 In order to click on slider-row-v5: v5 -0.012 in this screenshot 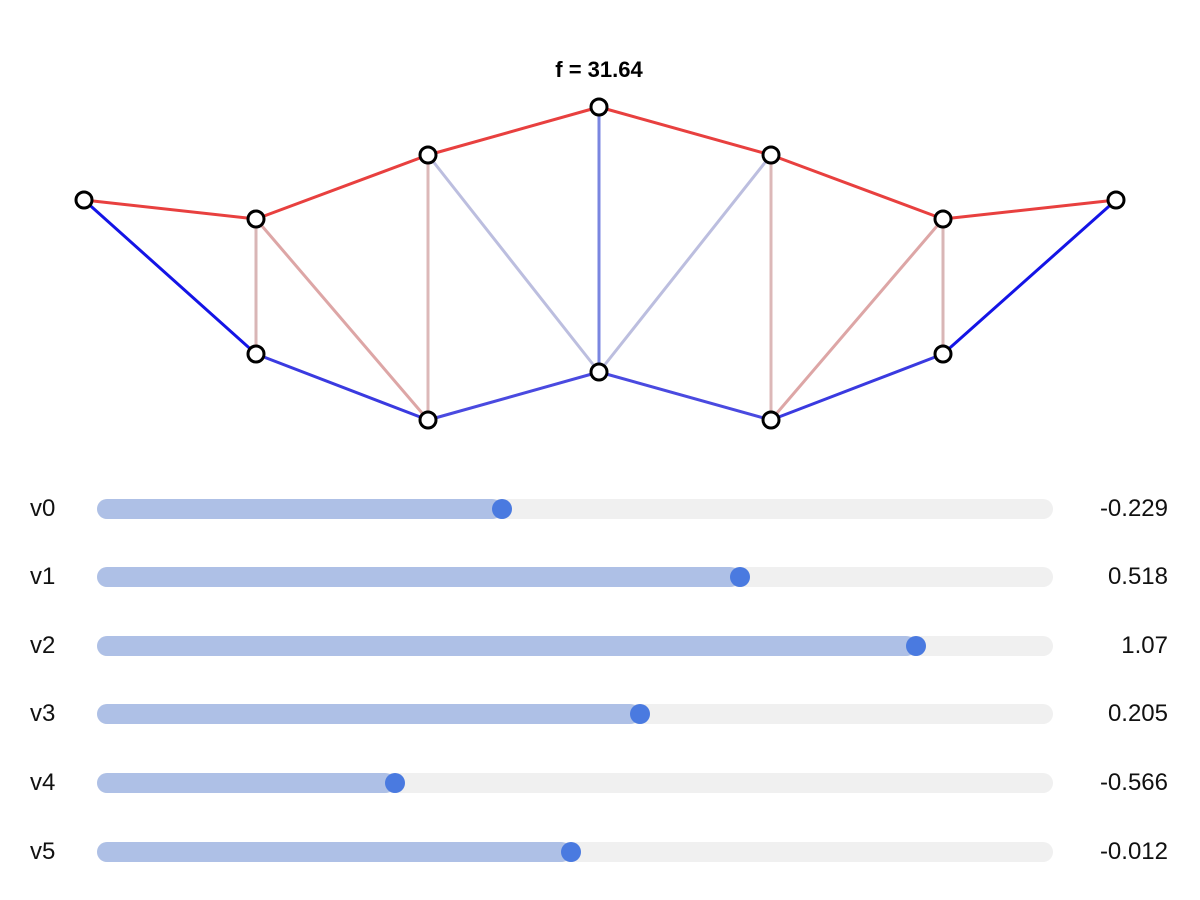, I will do `click(600, 852)`.